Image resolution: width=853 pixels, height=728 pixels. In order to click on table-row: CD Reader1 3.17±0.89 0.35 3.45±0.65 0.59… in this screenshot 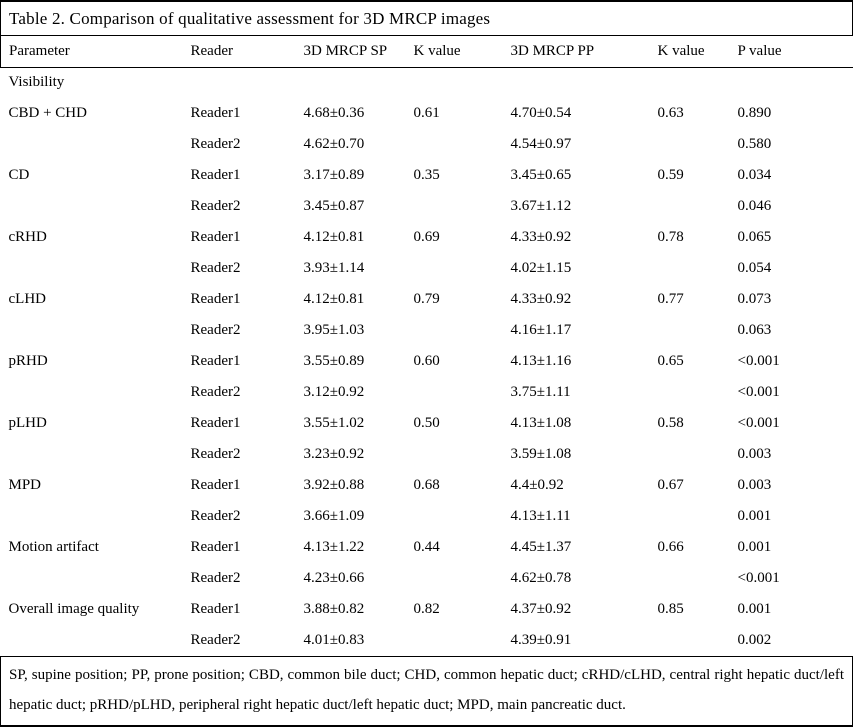, I will do `click(427, 175)`.